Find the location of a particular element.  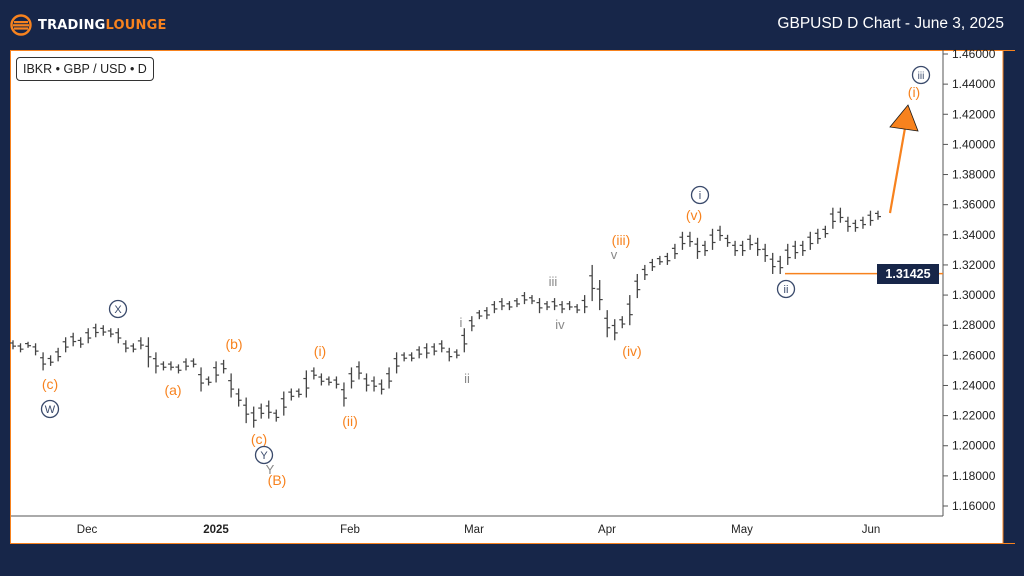

y-tick-label: 1.44000 is located at coordinates (974, 84).